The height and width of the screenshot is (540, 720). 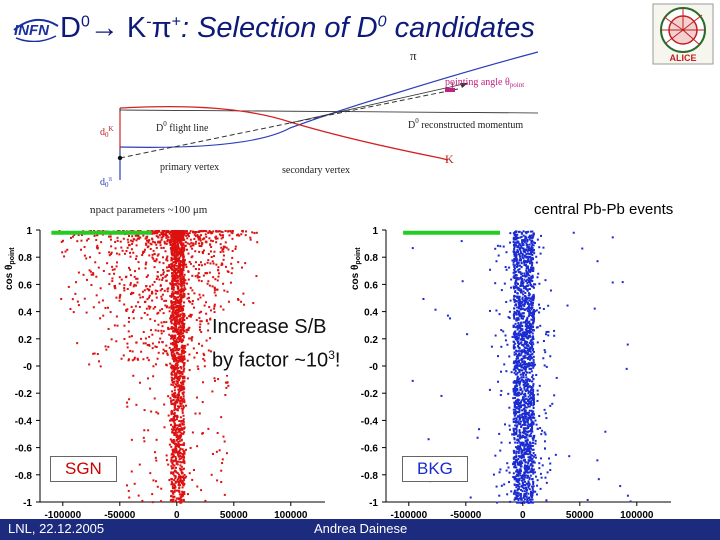 I want to click on footer-author: Andrea Dainese, so click(x=361, y=528).